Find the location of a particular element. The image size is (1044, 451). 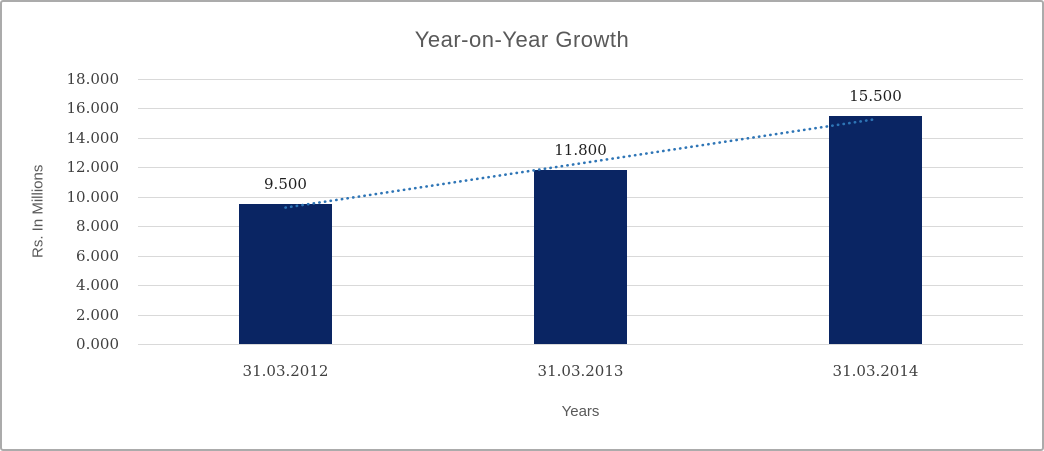

x-tick-label: 31.03.2012 is located at coordinates (285, 371).